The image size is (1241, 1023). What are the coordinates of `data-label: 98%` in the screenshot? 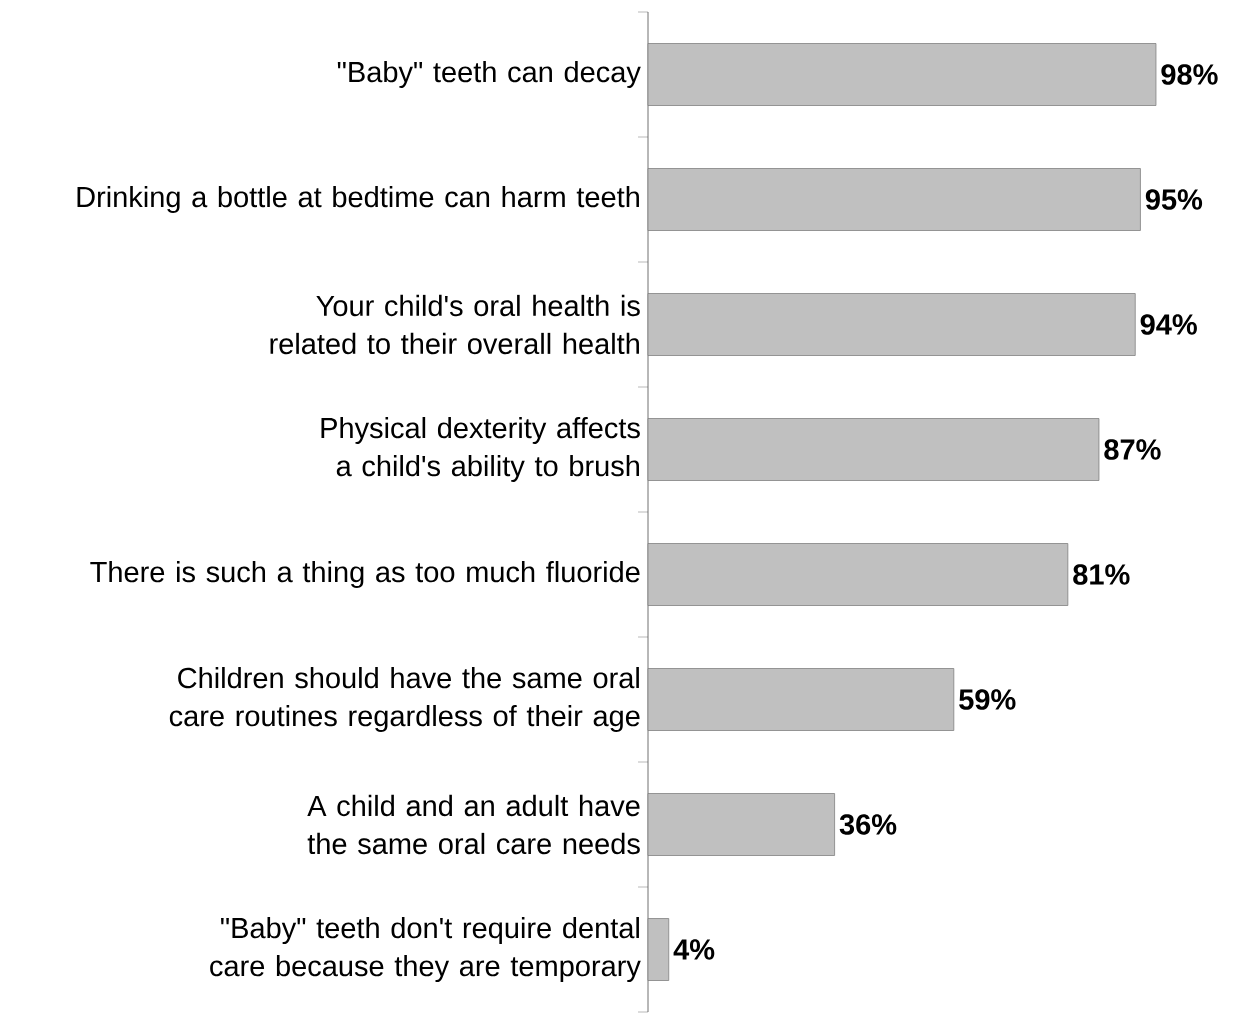 It's located at (1189, 74).